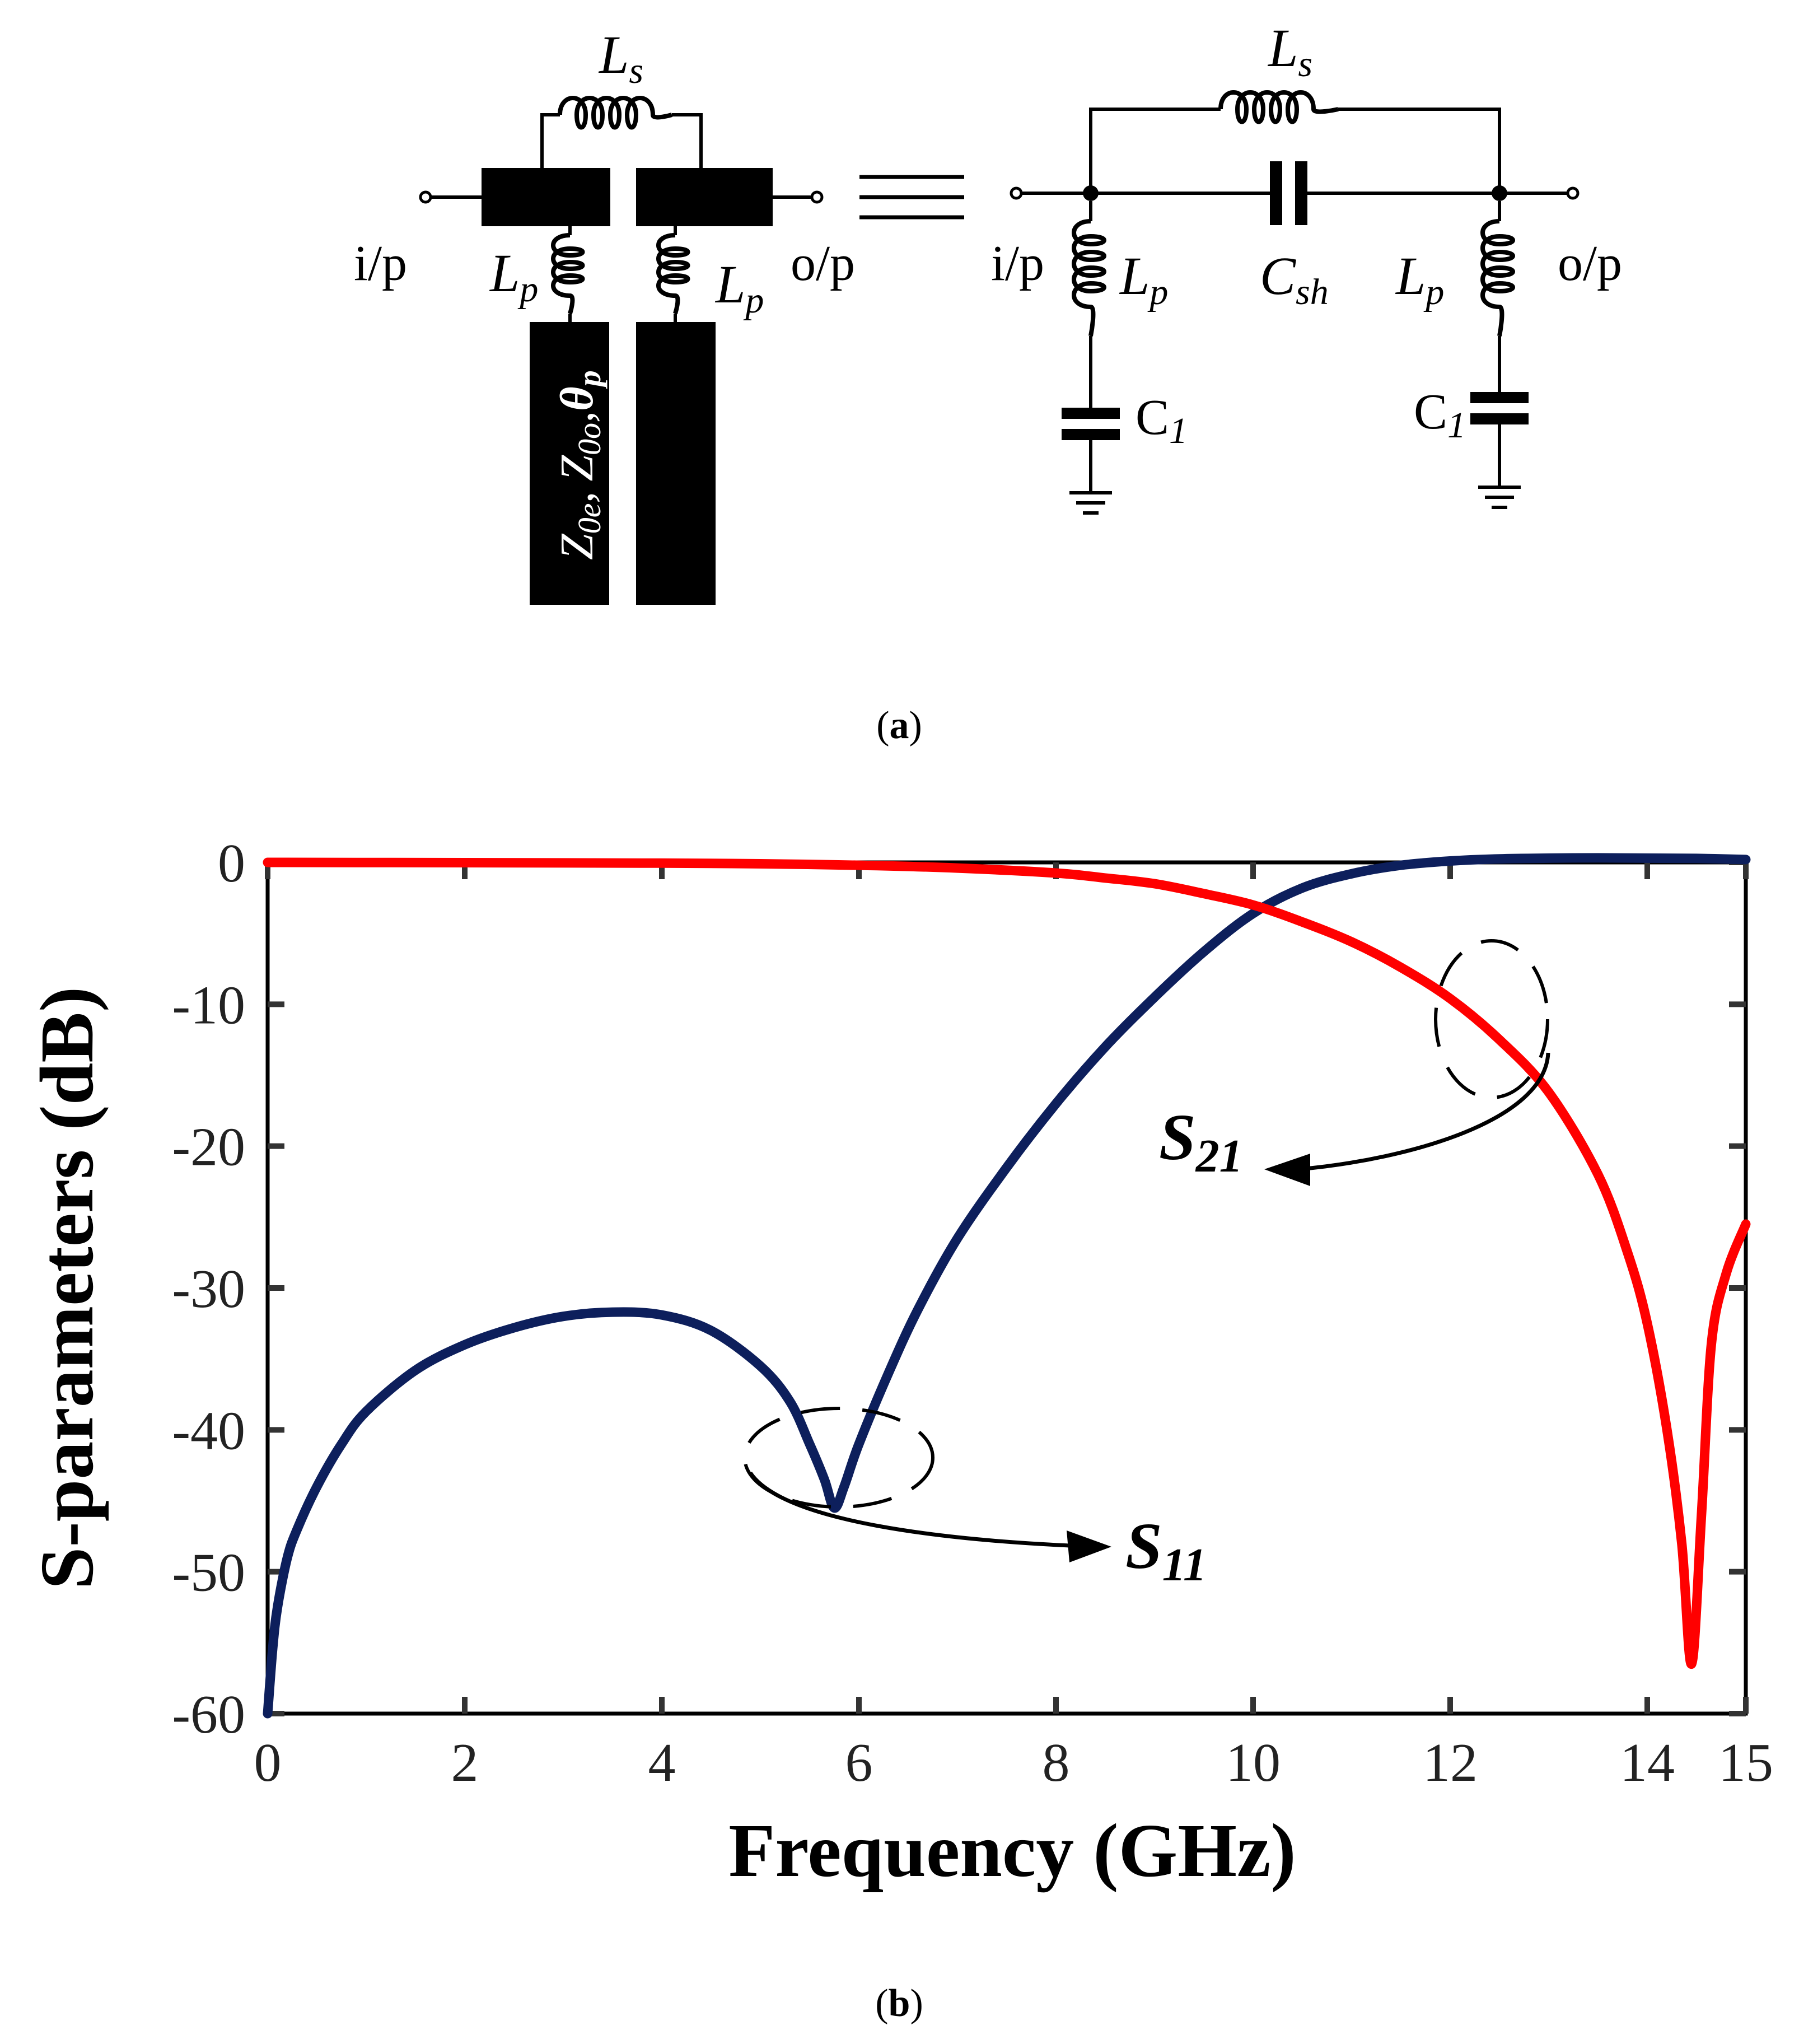  Describe the element at coordinates (823, 264) in the screenshot. I see `left-output-label: o/p` at that location.